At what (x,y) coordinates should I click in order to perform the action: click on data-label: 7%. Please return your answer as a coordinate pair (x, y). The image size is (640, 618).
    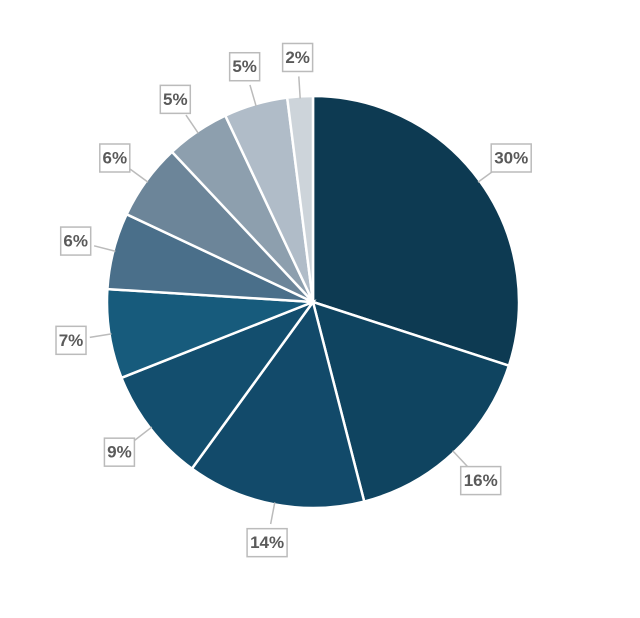
    Looking at the image, I should click on (71, 340).